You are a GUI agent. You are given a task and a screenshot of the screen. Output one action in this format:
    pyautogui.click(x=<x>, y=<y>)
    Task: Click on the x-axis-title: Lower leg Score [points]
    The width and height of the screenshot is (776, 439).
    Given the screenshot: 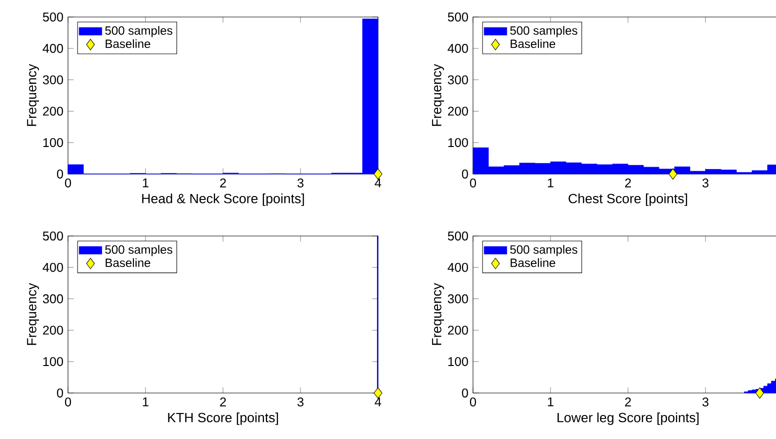 What is the action you would take?
    pyautogui.click(x=628, y=418)
    